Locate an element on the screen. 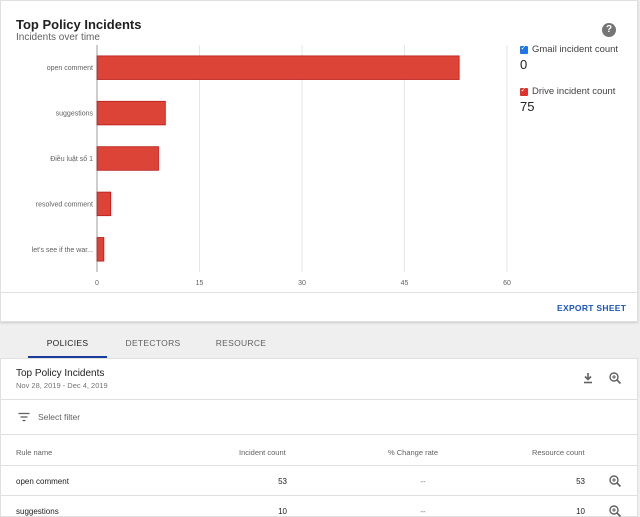  legend-value: 75 is located at coordinates (527, 106).